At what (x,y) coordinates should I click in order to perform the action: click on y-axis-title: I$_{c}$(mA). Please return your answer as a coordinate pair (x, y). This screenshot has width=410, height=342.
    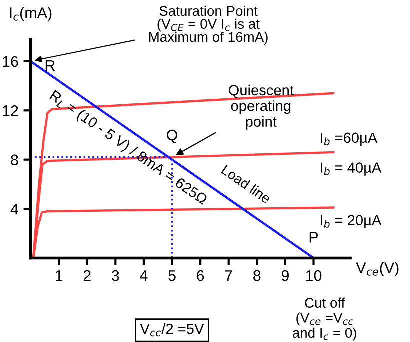
    Looking at the image, I should click on (31, 14).